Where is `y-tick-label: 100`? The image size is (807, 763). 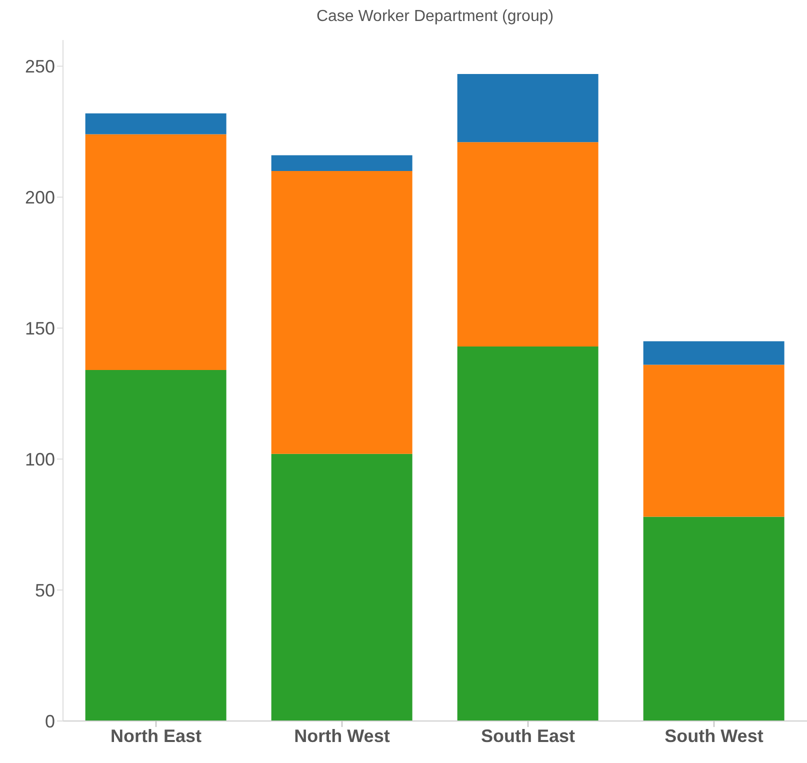
y-tick-label: 100 is located at coordinates (39, 459).